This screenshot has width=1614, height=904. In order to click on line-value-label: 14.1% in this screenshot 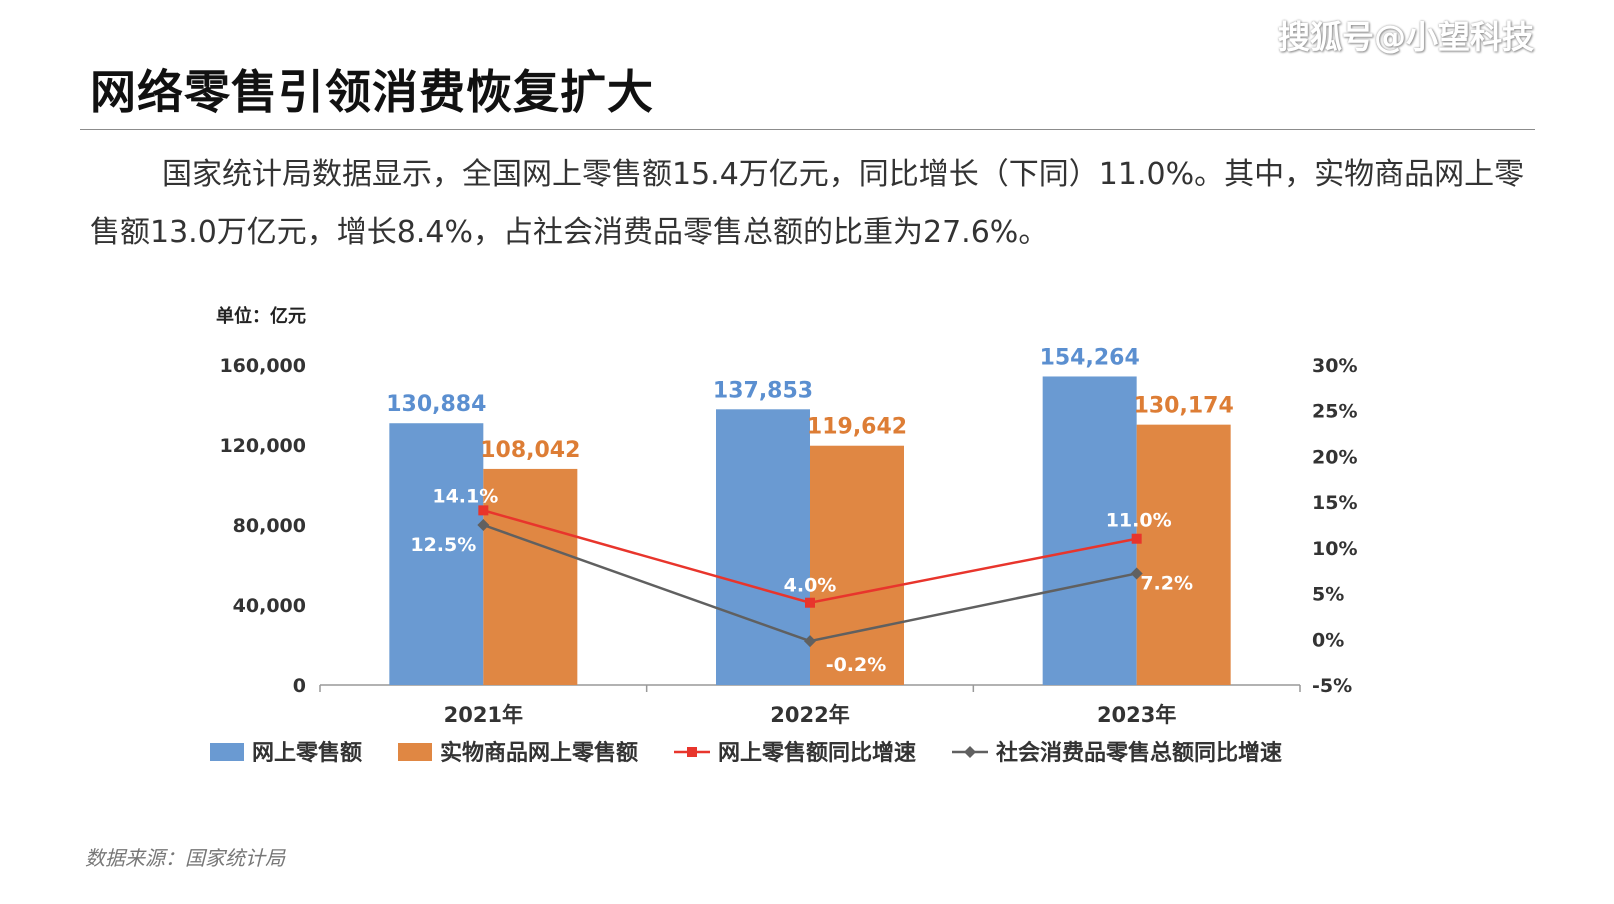, I will do `click(465, 496)`.